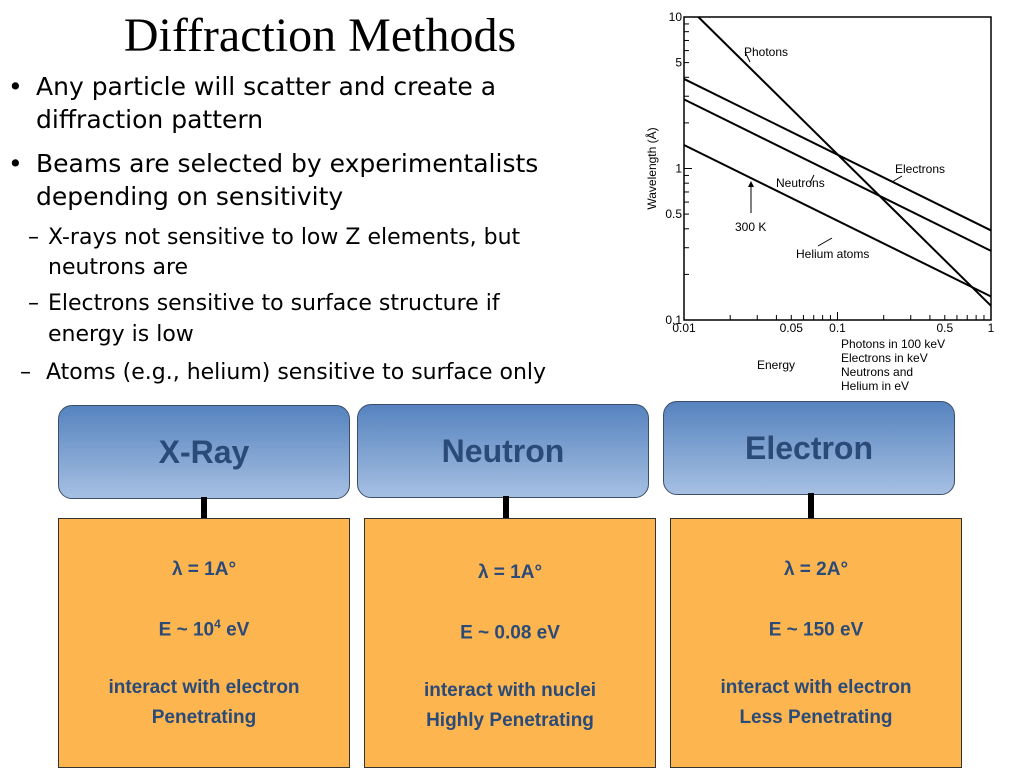 The height and width of the screenshot is (768, 1024). Describe the element at coordinates (186, 630) in the screenshot. I see `energy-value: E ~ 10` at that location.